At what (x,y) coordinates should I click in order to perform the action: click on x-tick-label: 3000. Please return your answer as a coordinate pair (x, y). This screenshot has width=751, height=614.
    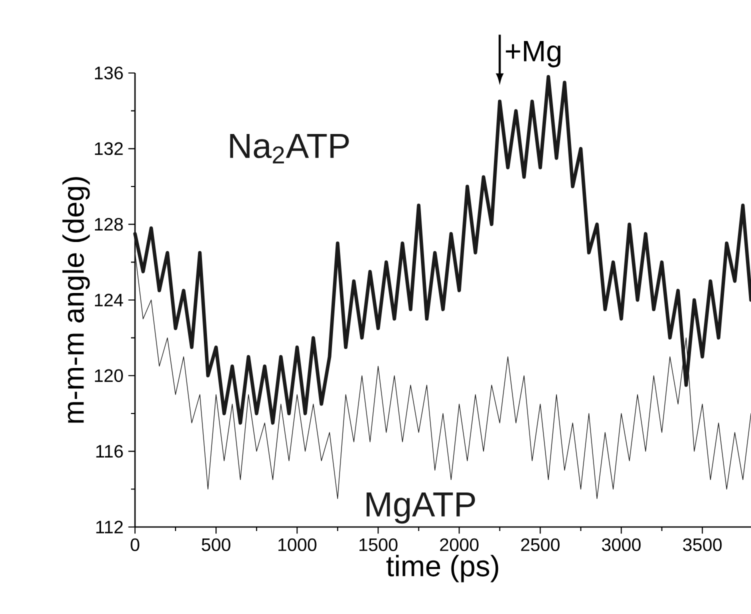
    Looking at the image, I should click on (621, 545).